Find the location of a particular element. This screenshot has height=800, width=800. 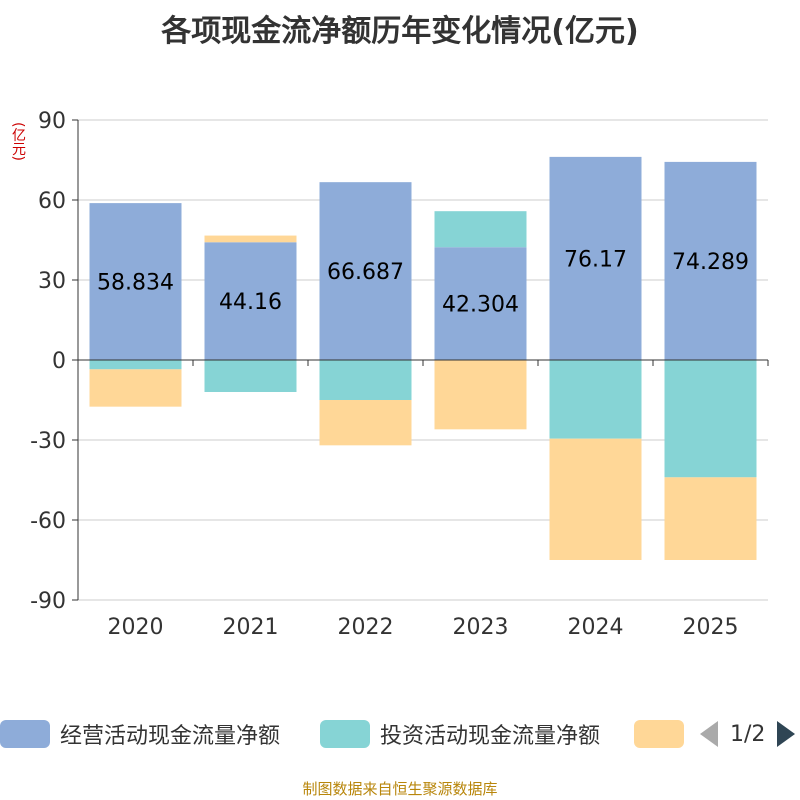

legend-next-icon is located at coordinates (786, 734).